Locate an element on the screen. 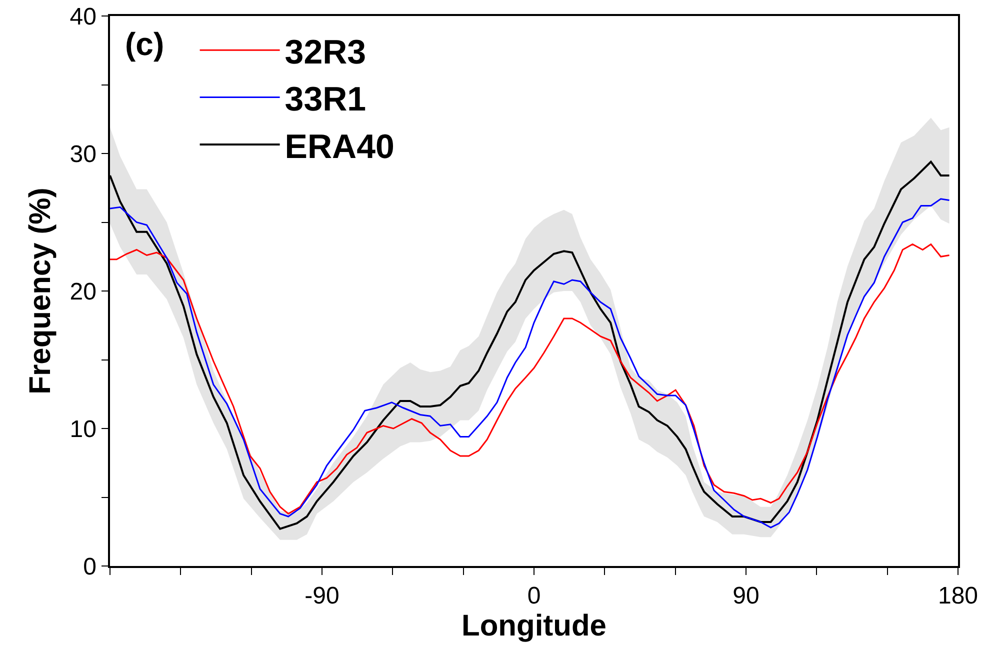 This screenshot has height=649, width=986. legend-label: ERA40 is located at coordinates (339, 147).